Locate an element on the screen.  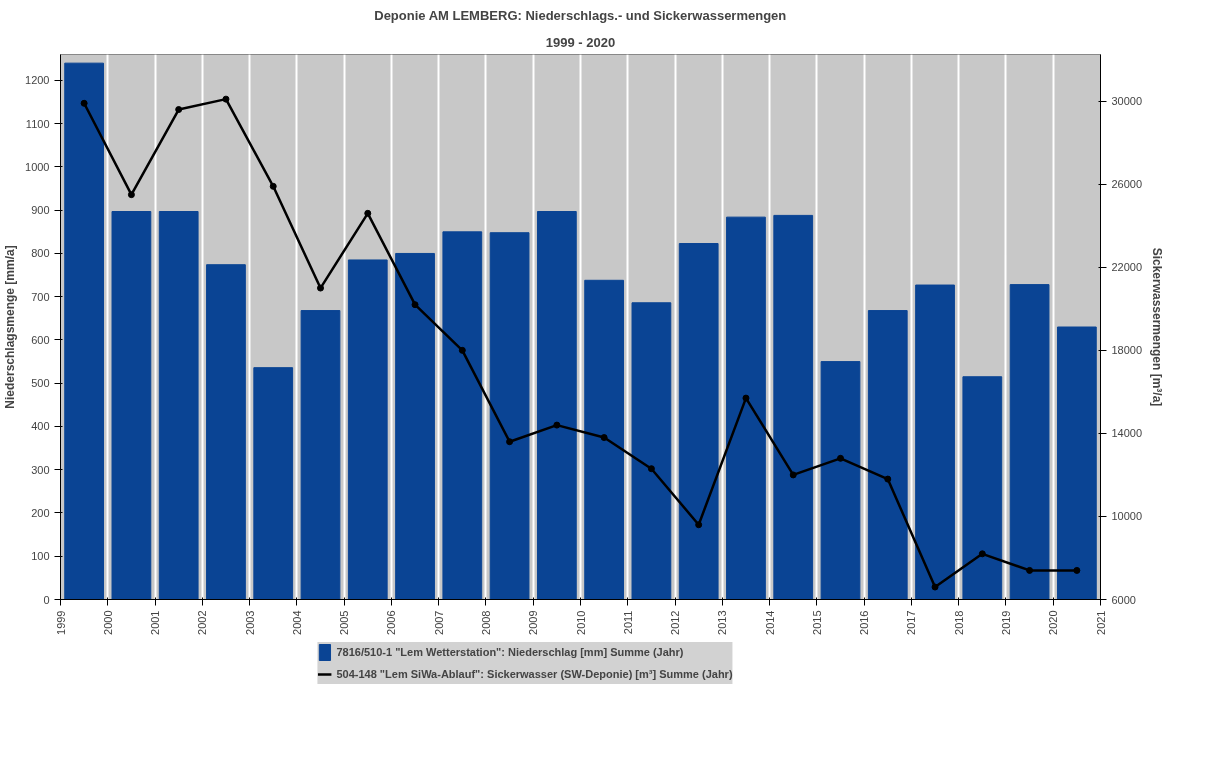
x-tick-label: 2013 is located at coordinates (722, 622).